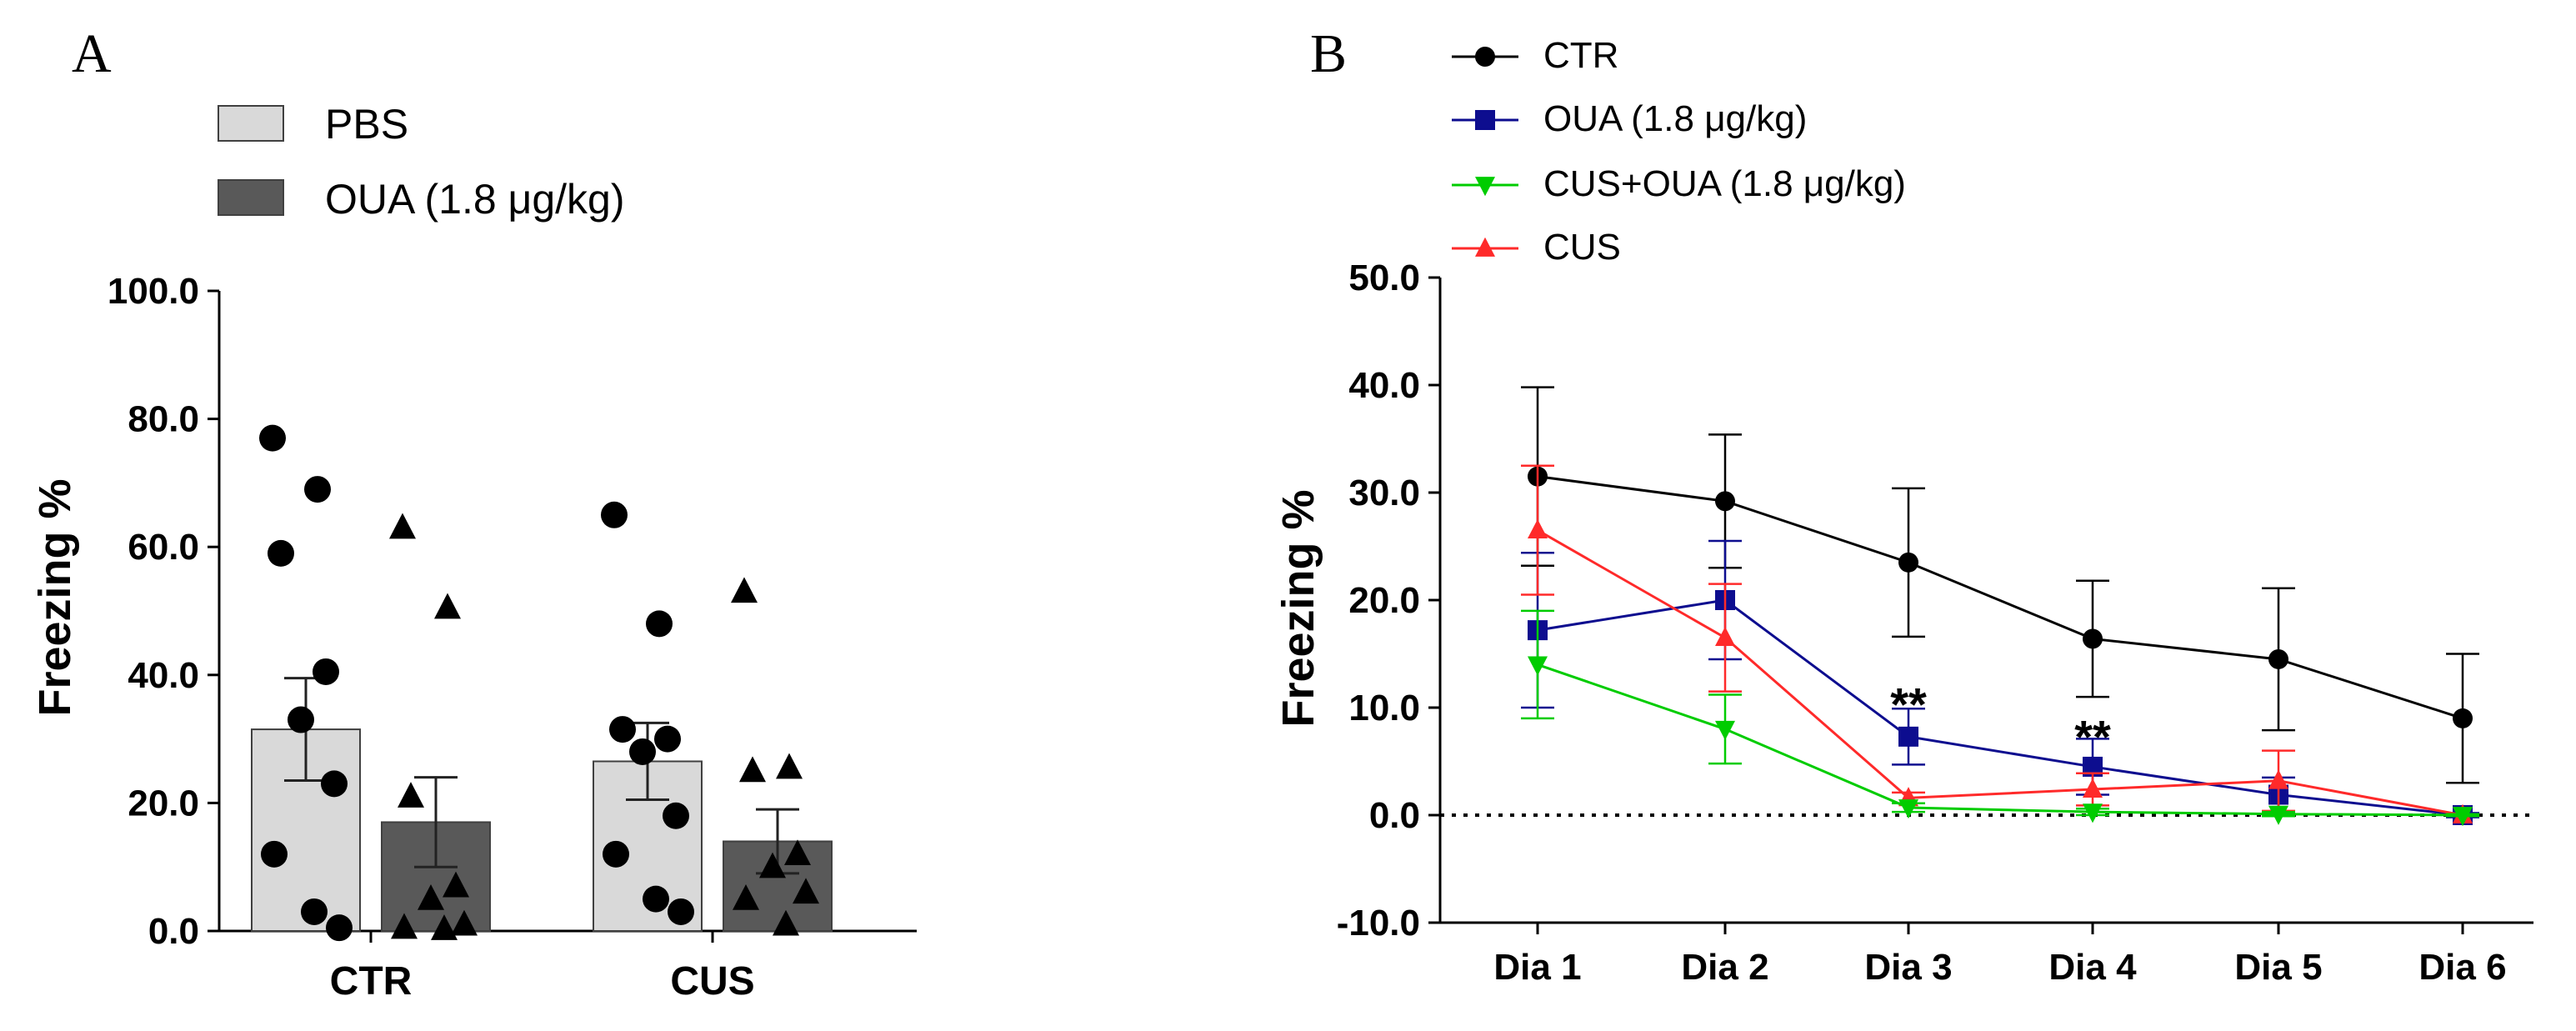  Describe the element at coordinates (371, 981) in the screenshot. I see `panel-a-category-label: CTR` at that location.